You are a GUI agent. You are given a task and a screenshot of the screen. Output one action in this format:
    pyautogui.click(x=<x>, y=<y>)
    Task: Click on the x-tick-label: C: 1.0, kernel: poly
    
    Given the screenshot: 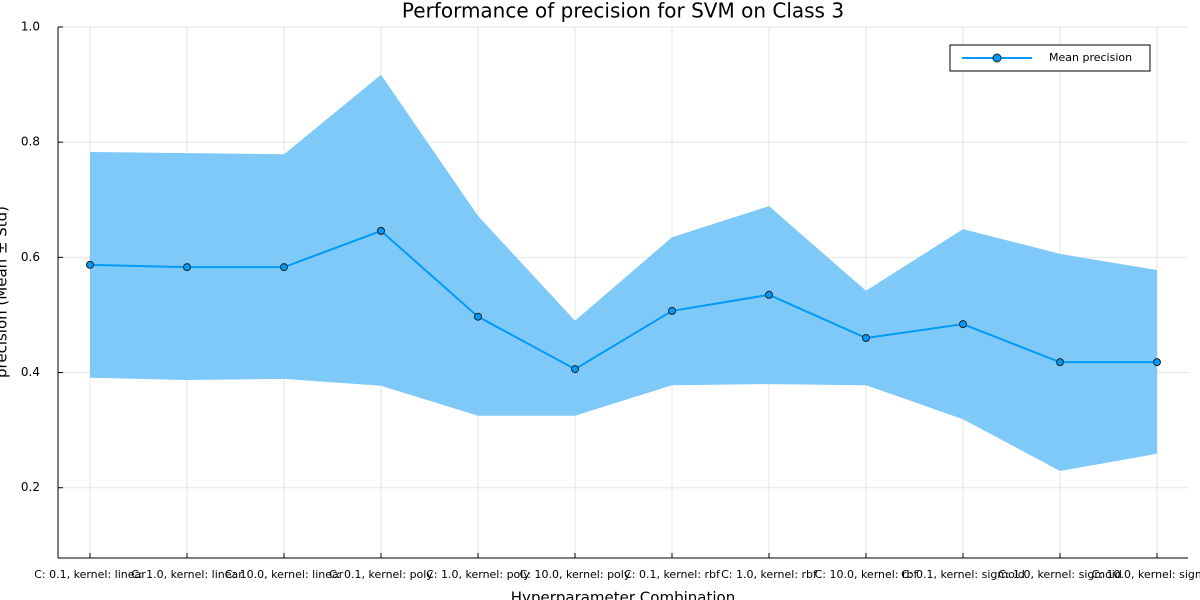 What is the action you would take?
    pyautogui.click(x=478, y=574)
    